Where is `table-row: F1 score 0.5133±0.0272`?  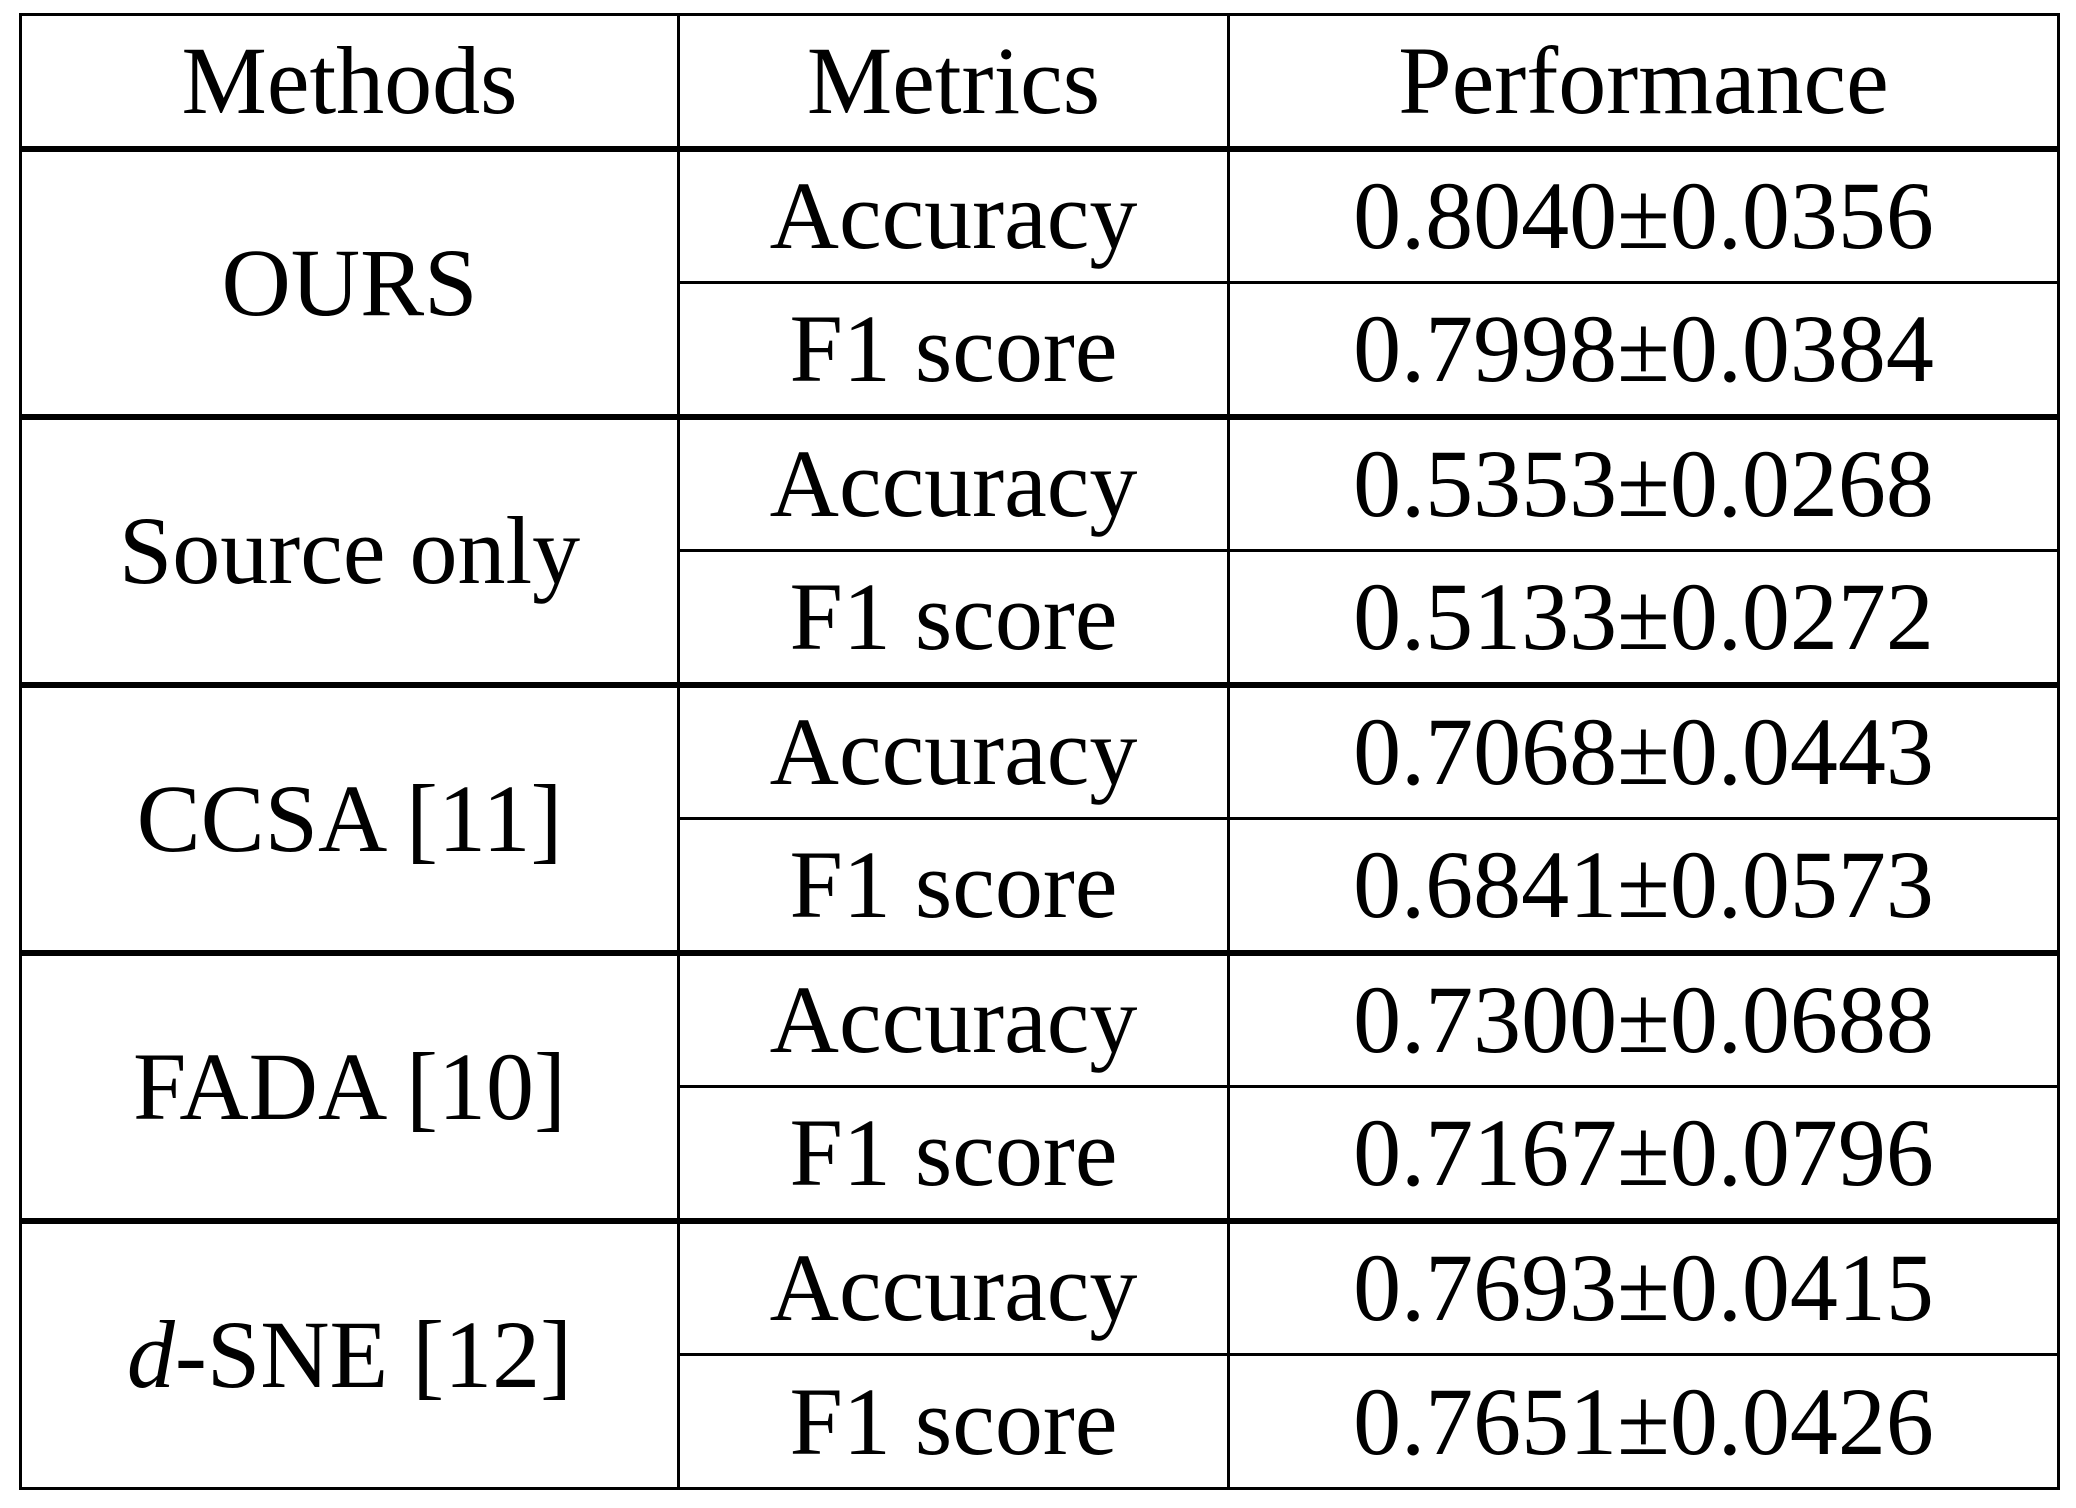
table-row: F1 score 0.5133±0.0272 is located at coordinates (1040, 617).